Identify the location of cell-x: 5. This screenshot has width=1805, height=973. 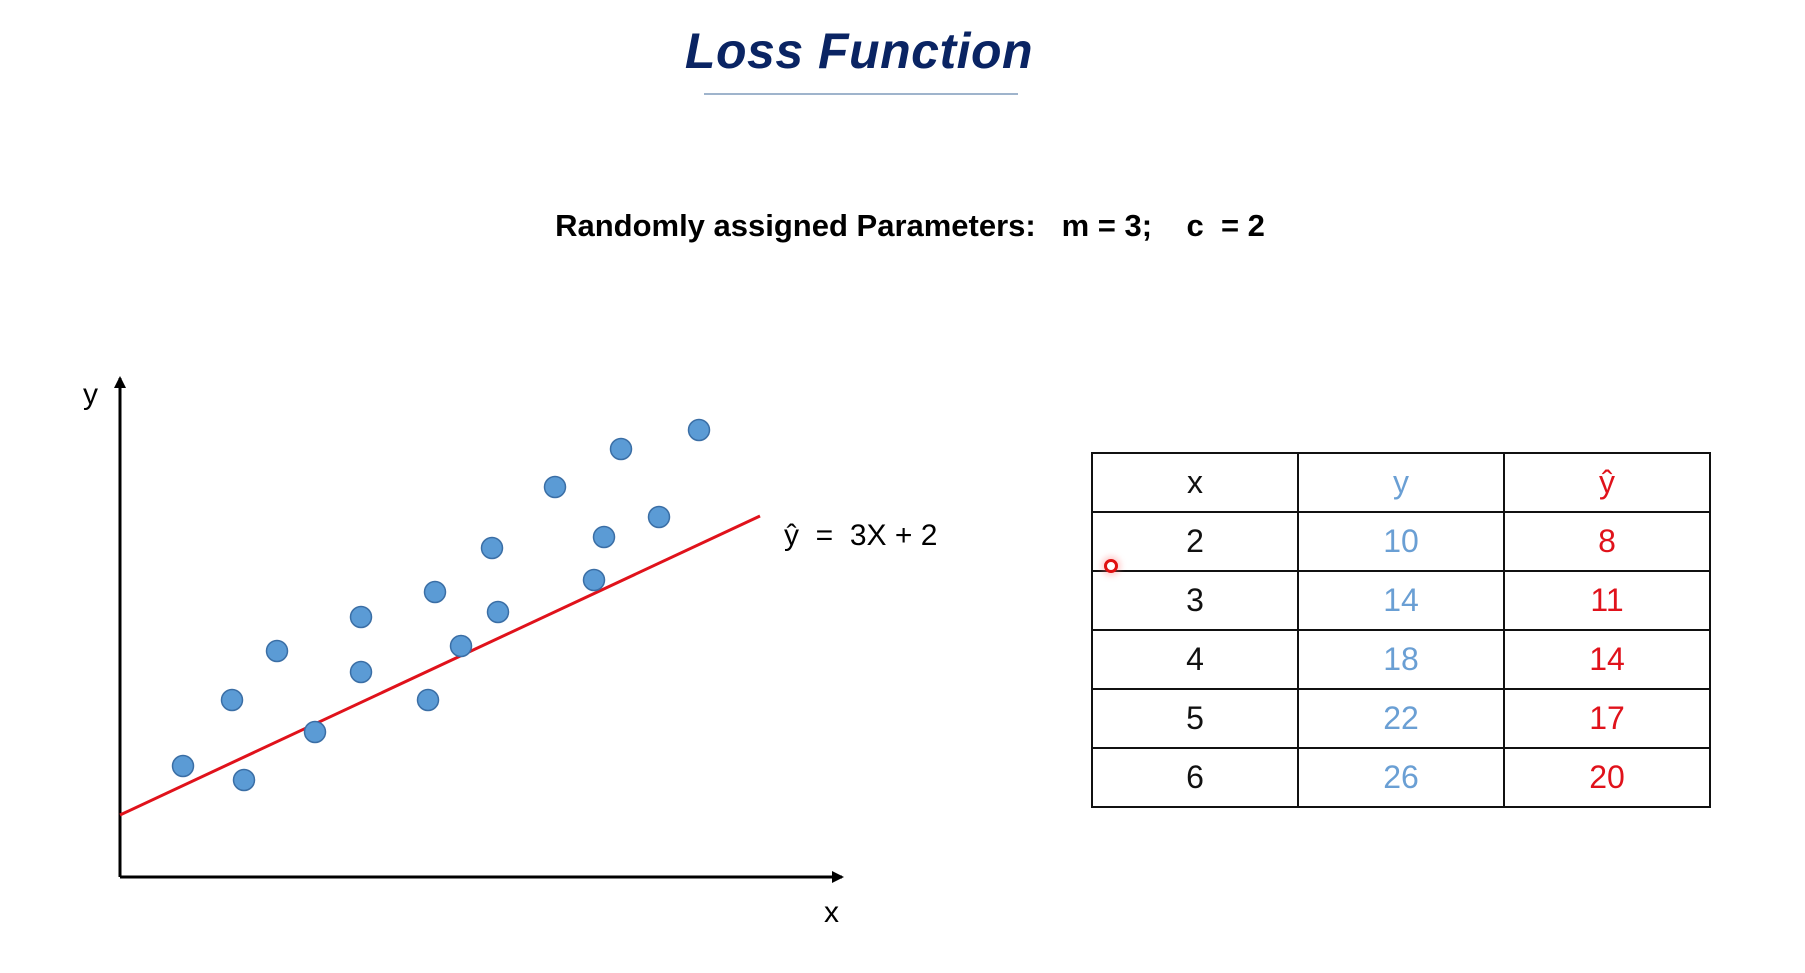
(1195, 718).